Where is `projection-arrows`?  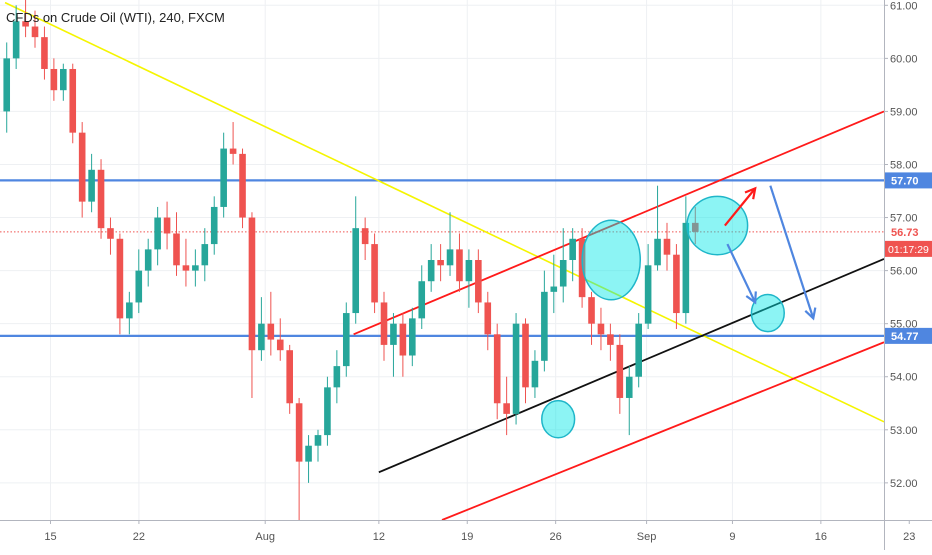
projection-arrows is located at coordinates (770, 253).